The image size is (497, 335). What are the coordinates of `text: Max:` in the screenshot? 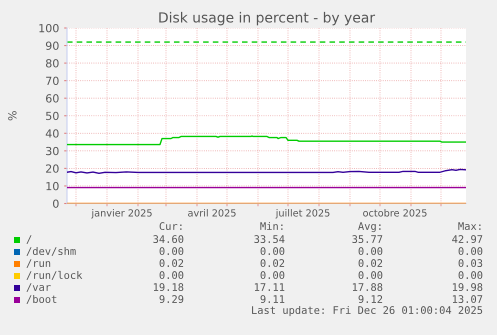 It's located at (469, 226).